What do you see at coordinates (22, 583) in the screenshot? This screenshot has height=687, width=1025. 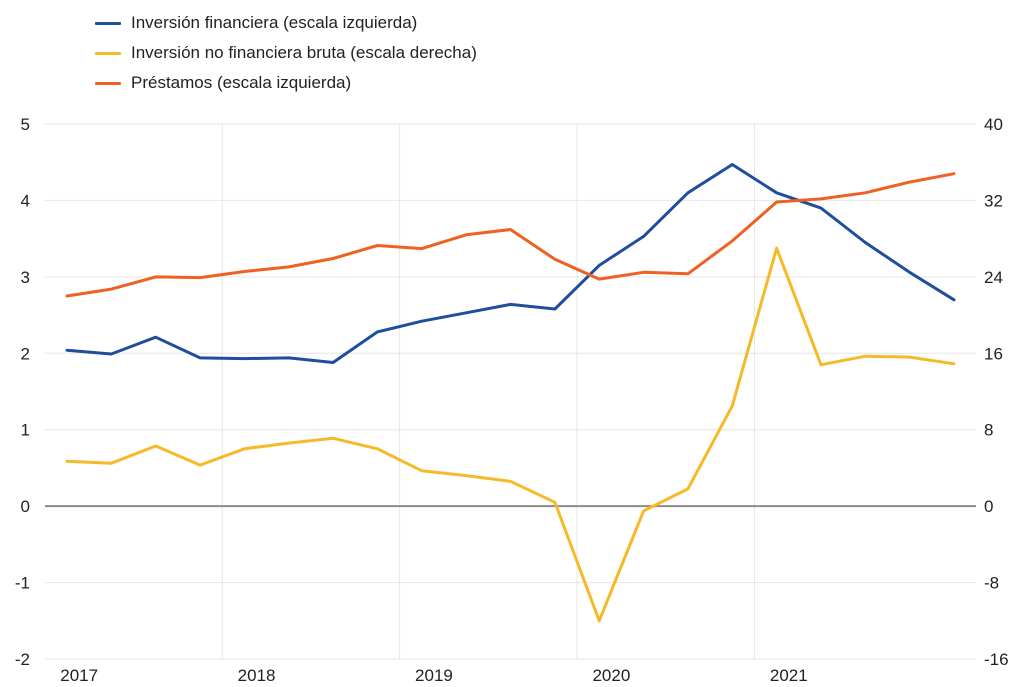 I see `y-left-tick-label: -1` at bounding box center [22, 583].